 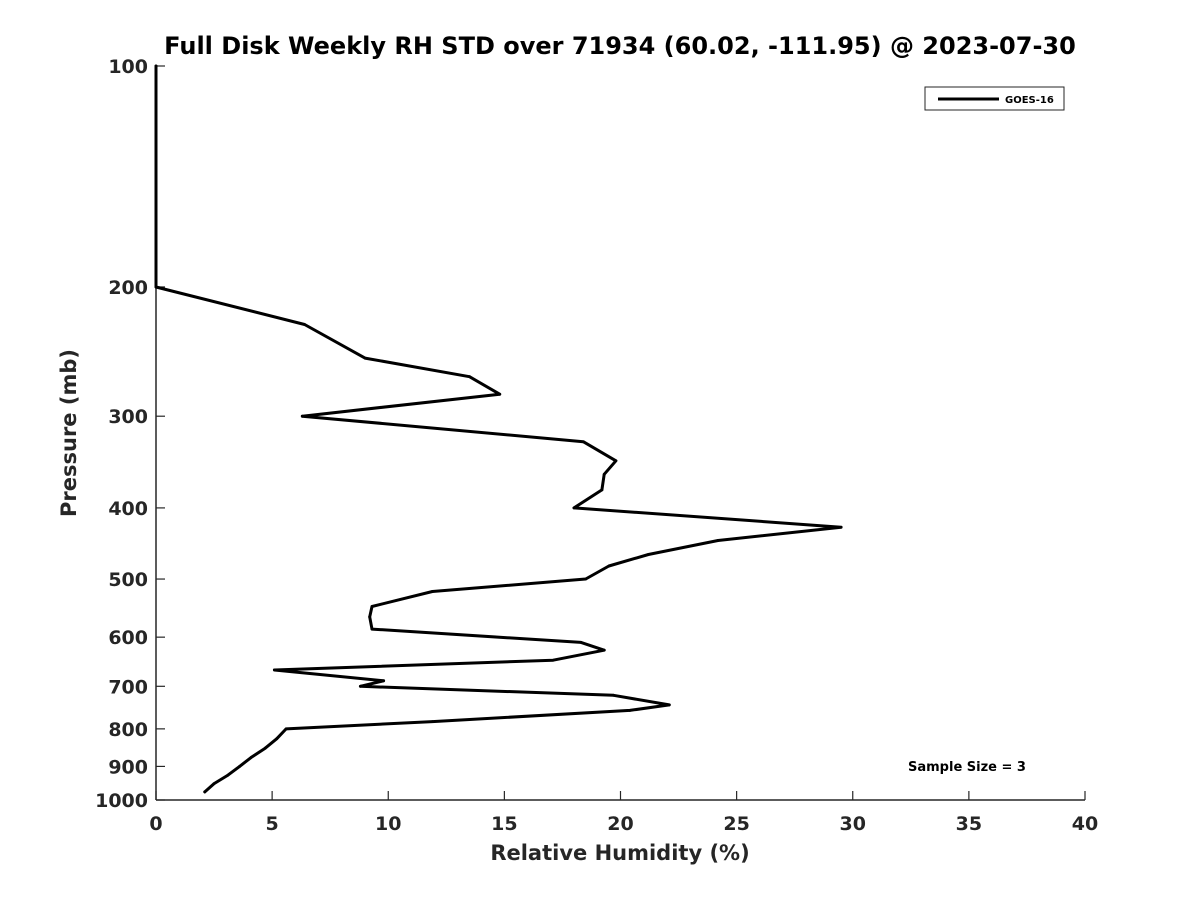 What do you see at coordinates (128, 730) in the screenshot?
I see `y-tick-label-800: 800` at bounding box center [128, 730].